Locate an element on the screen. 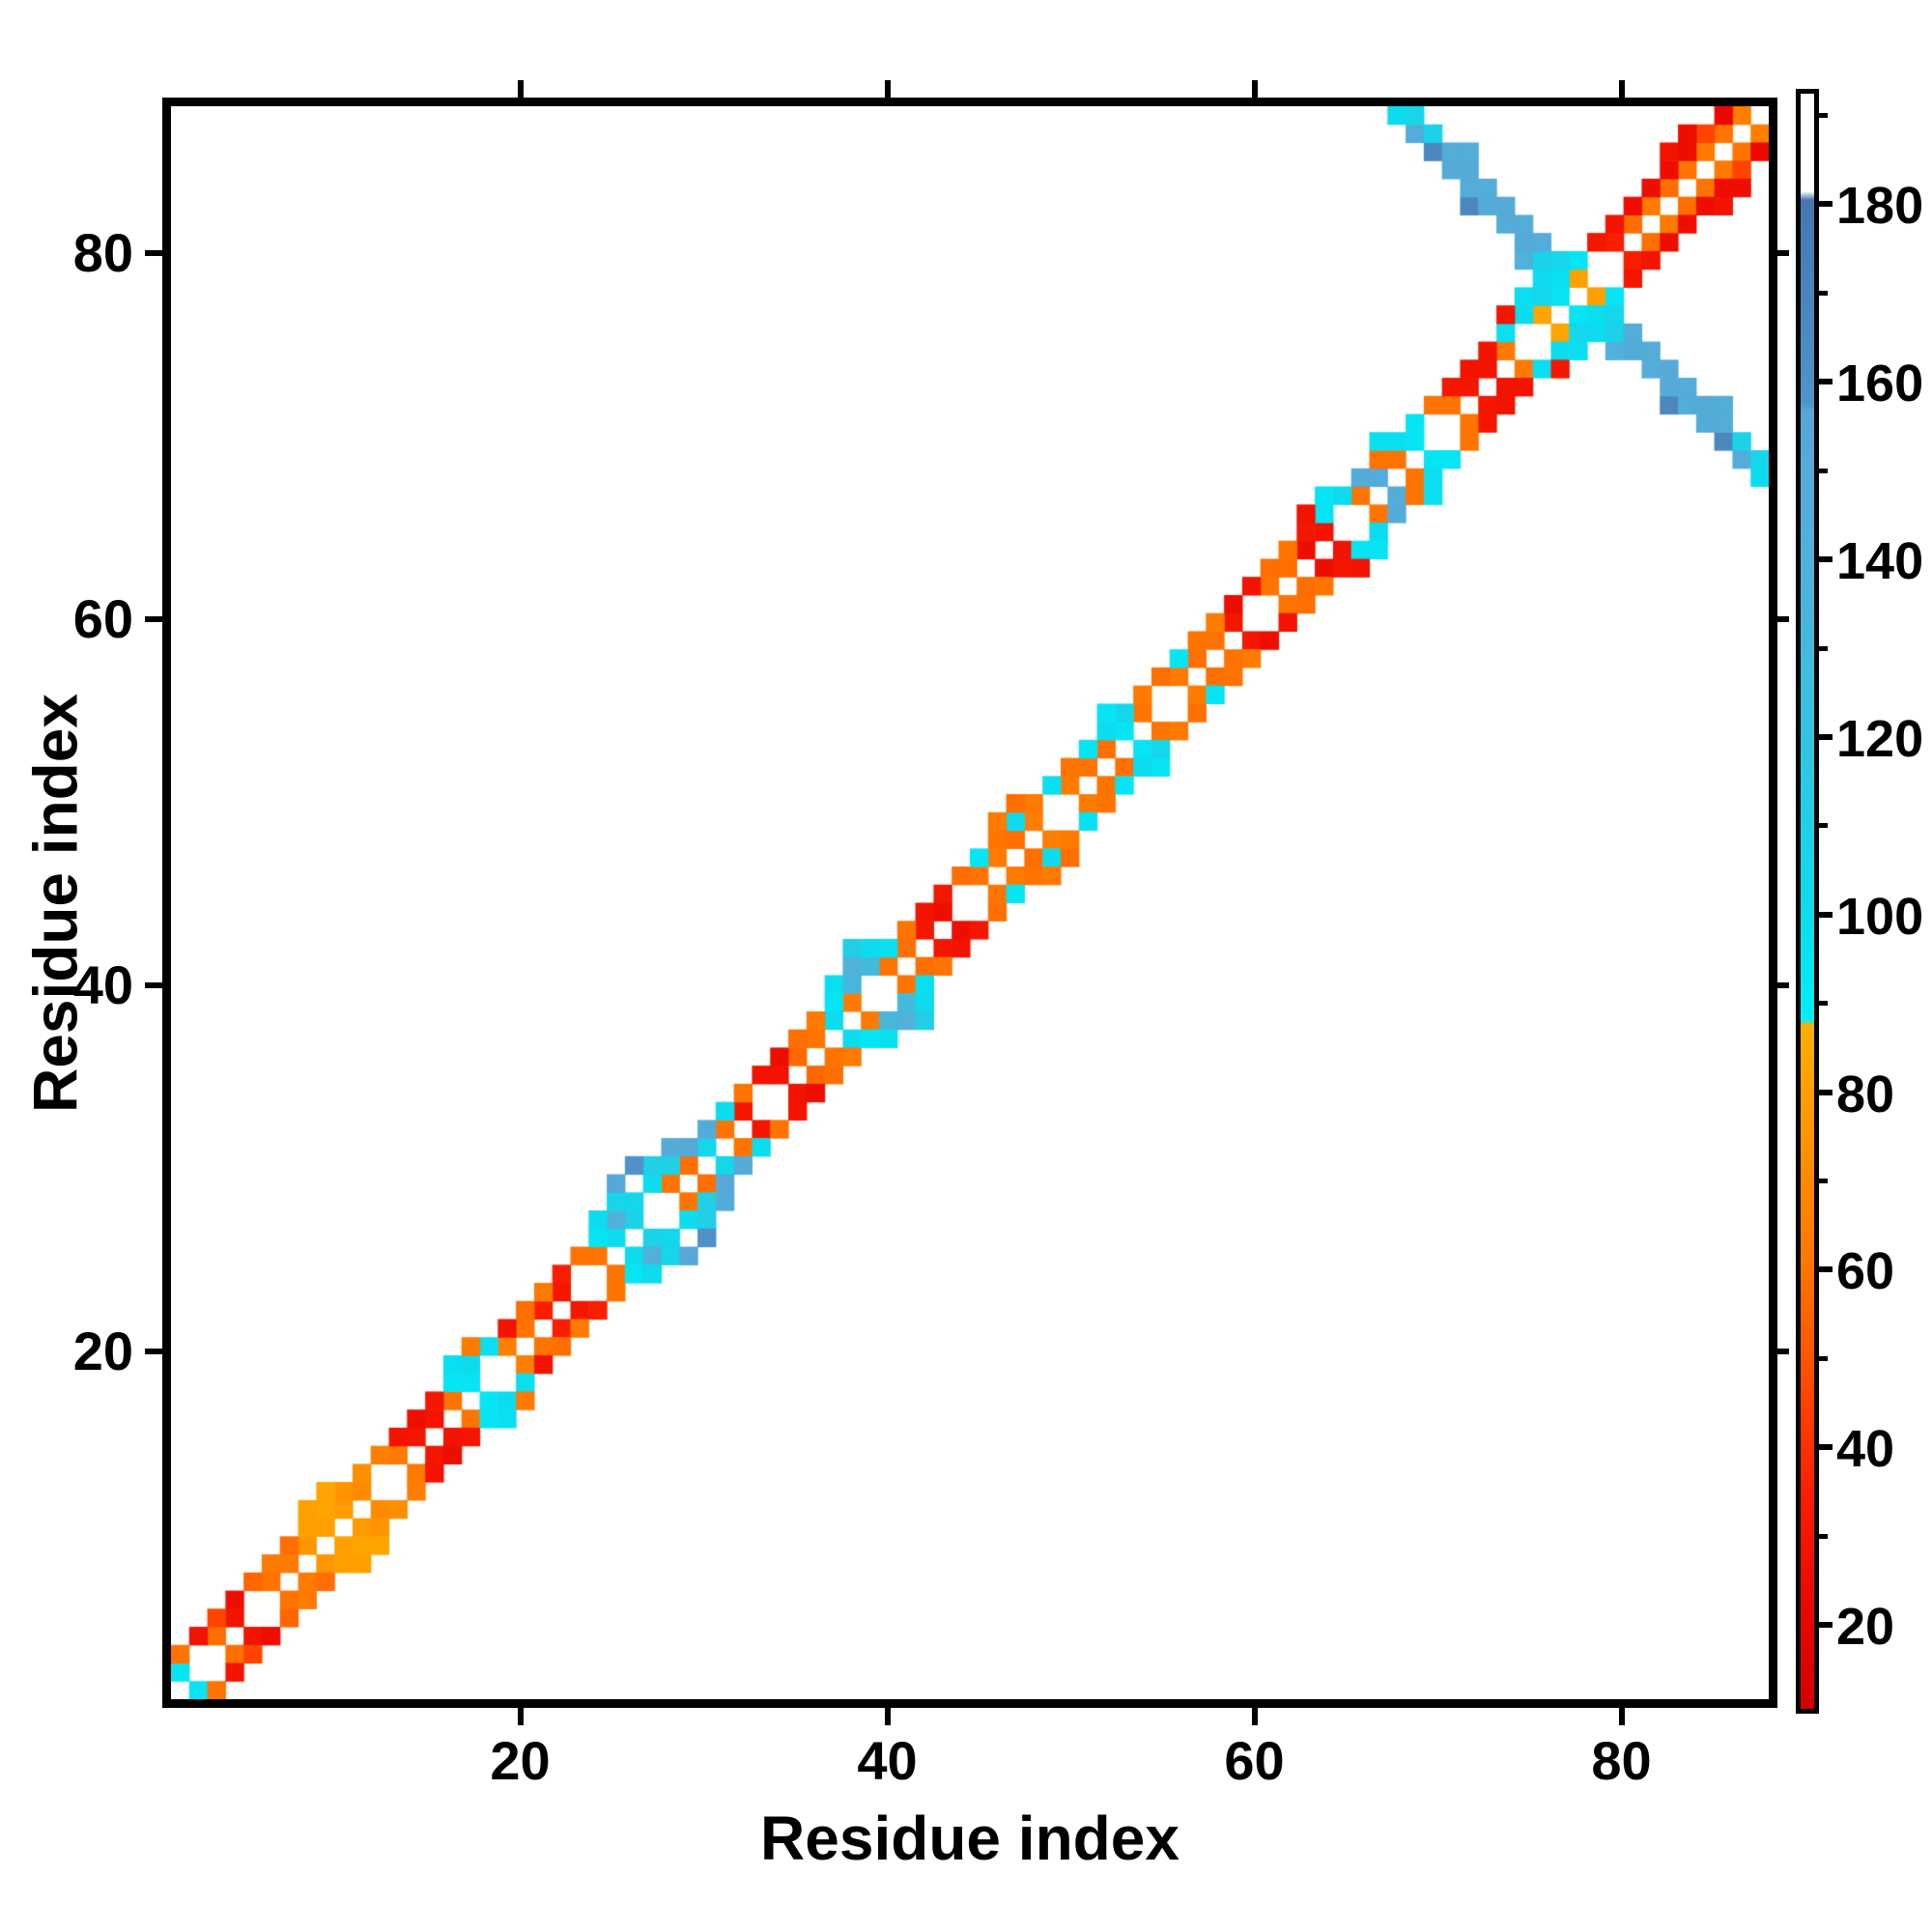 This screenshot has height=1932, width=1932. colorbar-tick-label: 20 is located at coordinates (1865, 1627).